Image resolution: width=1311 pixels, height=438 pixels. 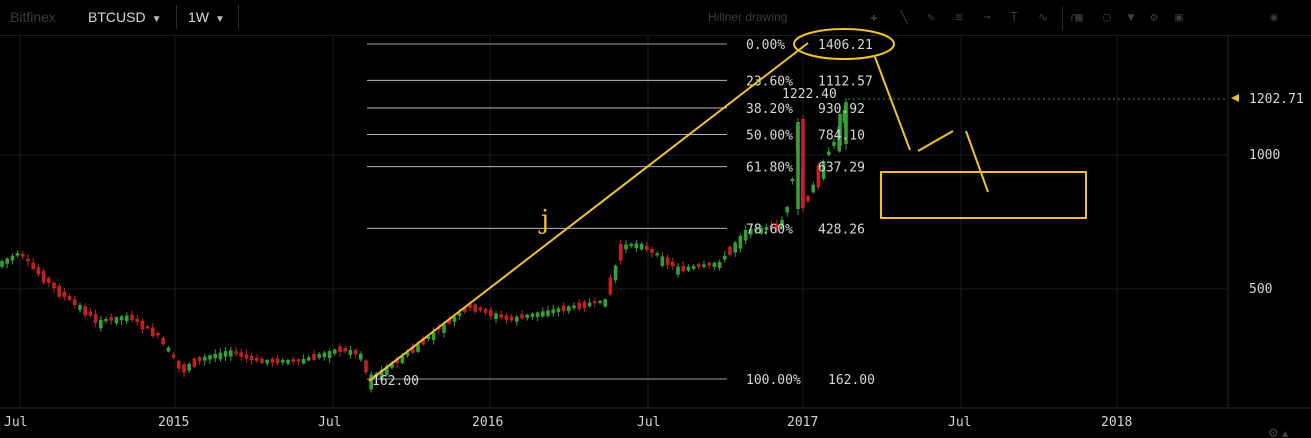 I want to click on fib-icon: ≡, so click(x=959, y=17).